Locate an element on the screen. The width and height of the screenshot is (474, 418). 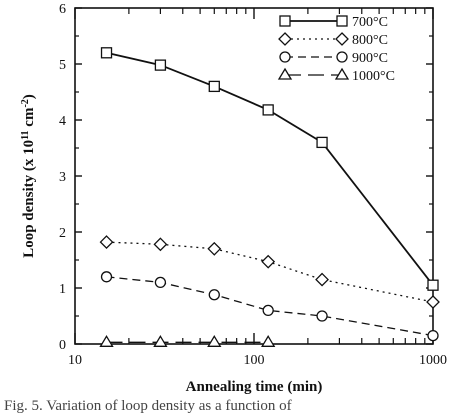
x-axis-title: Annealing time (min) is located at coordinates (254, 387).